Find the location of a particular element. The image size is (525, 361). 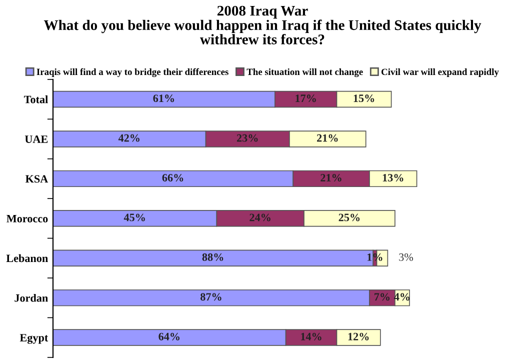

y-tick-label: Jordan is located at coordinates (31, 298).